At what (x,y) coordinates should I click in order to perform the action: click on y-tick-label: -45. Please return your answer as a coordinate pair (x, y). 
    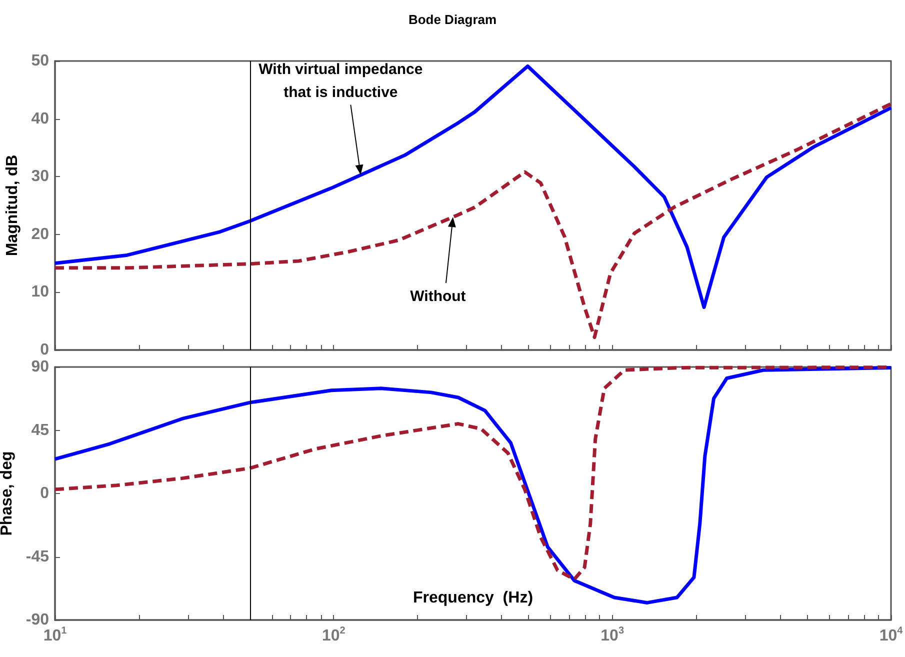
    Looking at the image, I should click on (38, 557).